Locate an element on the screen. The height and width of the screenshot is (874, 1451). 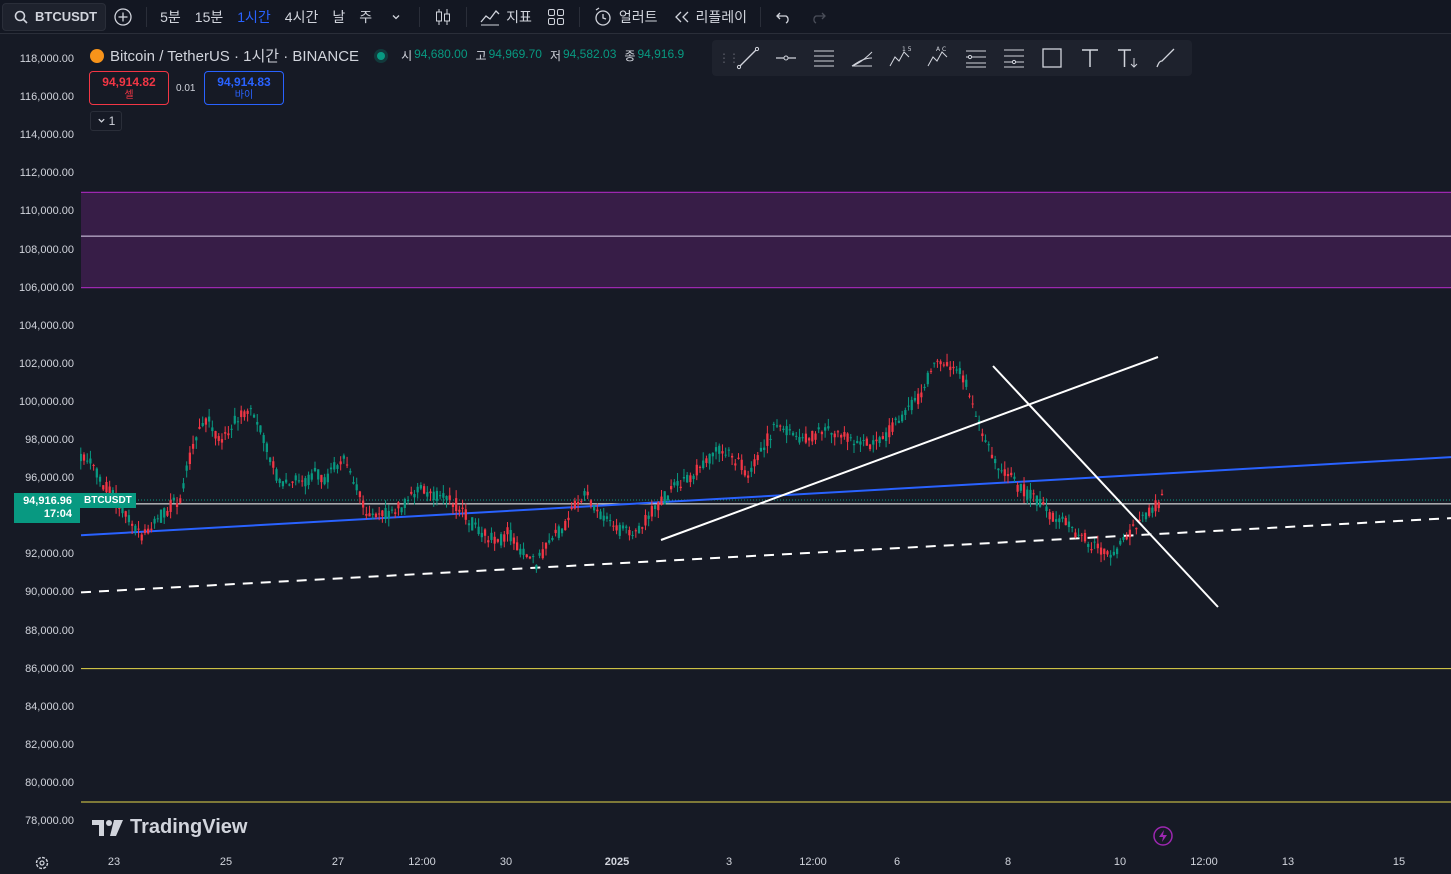
price-axis-label: 108,000.00 is located at coordinates (46, 249).